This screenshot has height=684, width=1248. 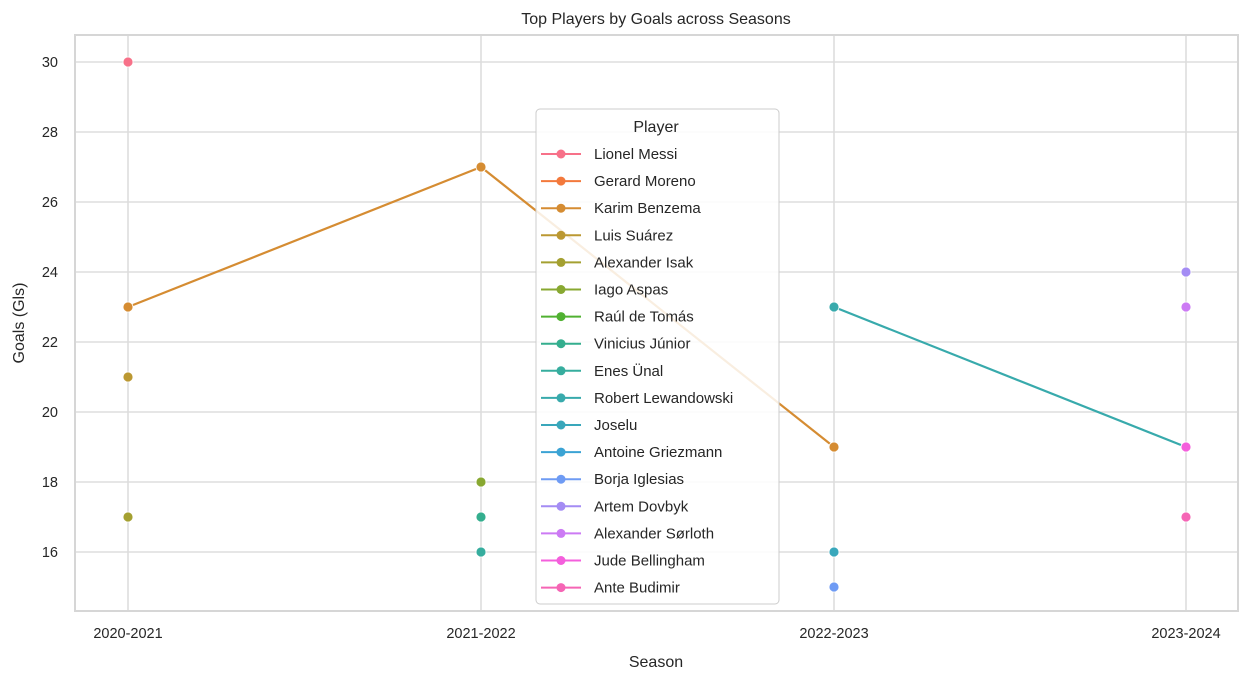 I want to click on legend-item: Raúl de Tomás, so click(x=617, y=317).